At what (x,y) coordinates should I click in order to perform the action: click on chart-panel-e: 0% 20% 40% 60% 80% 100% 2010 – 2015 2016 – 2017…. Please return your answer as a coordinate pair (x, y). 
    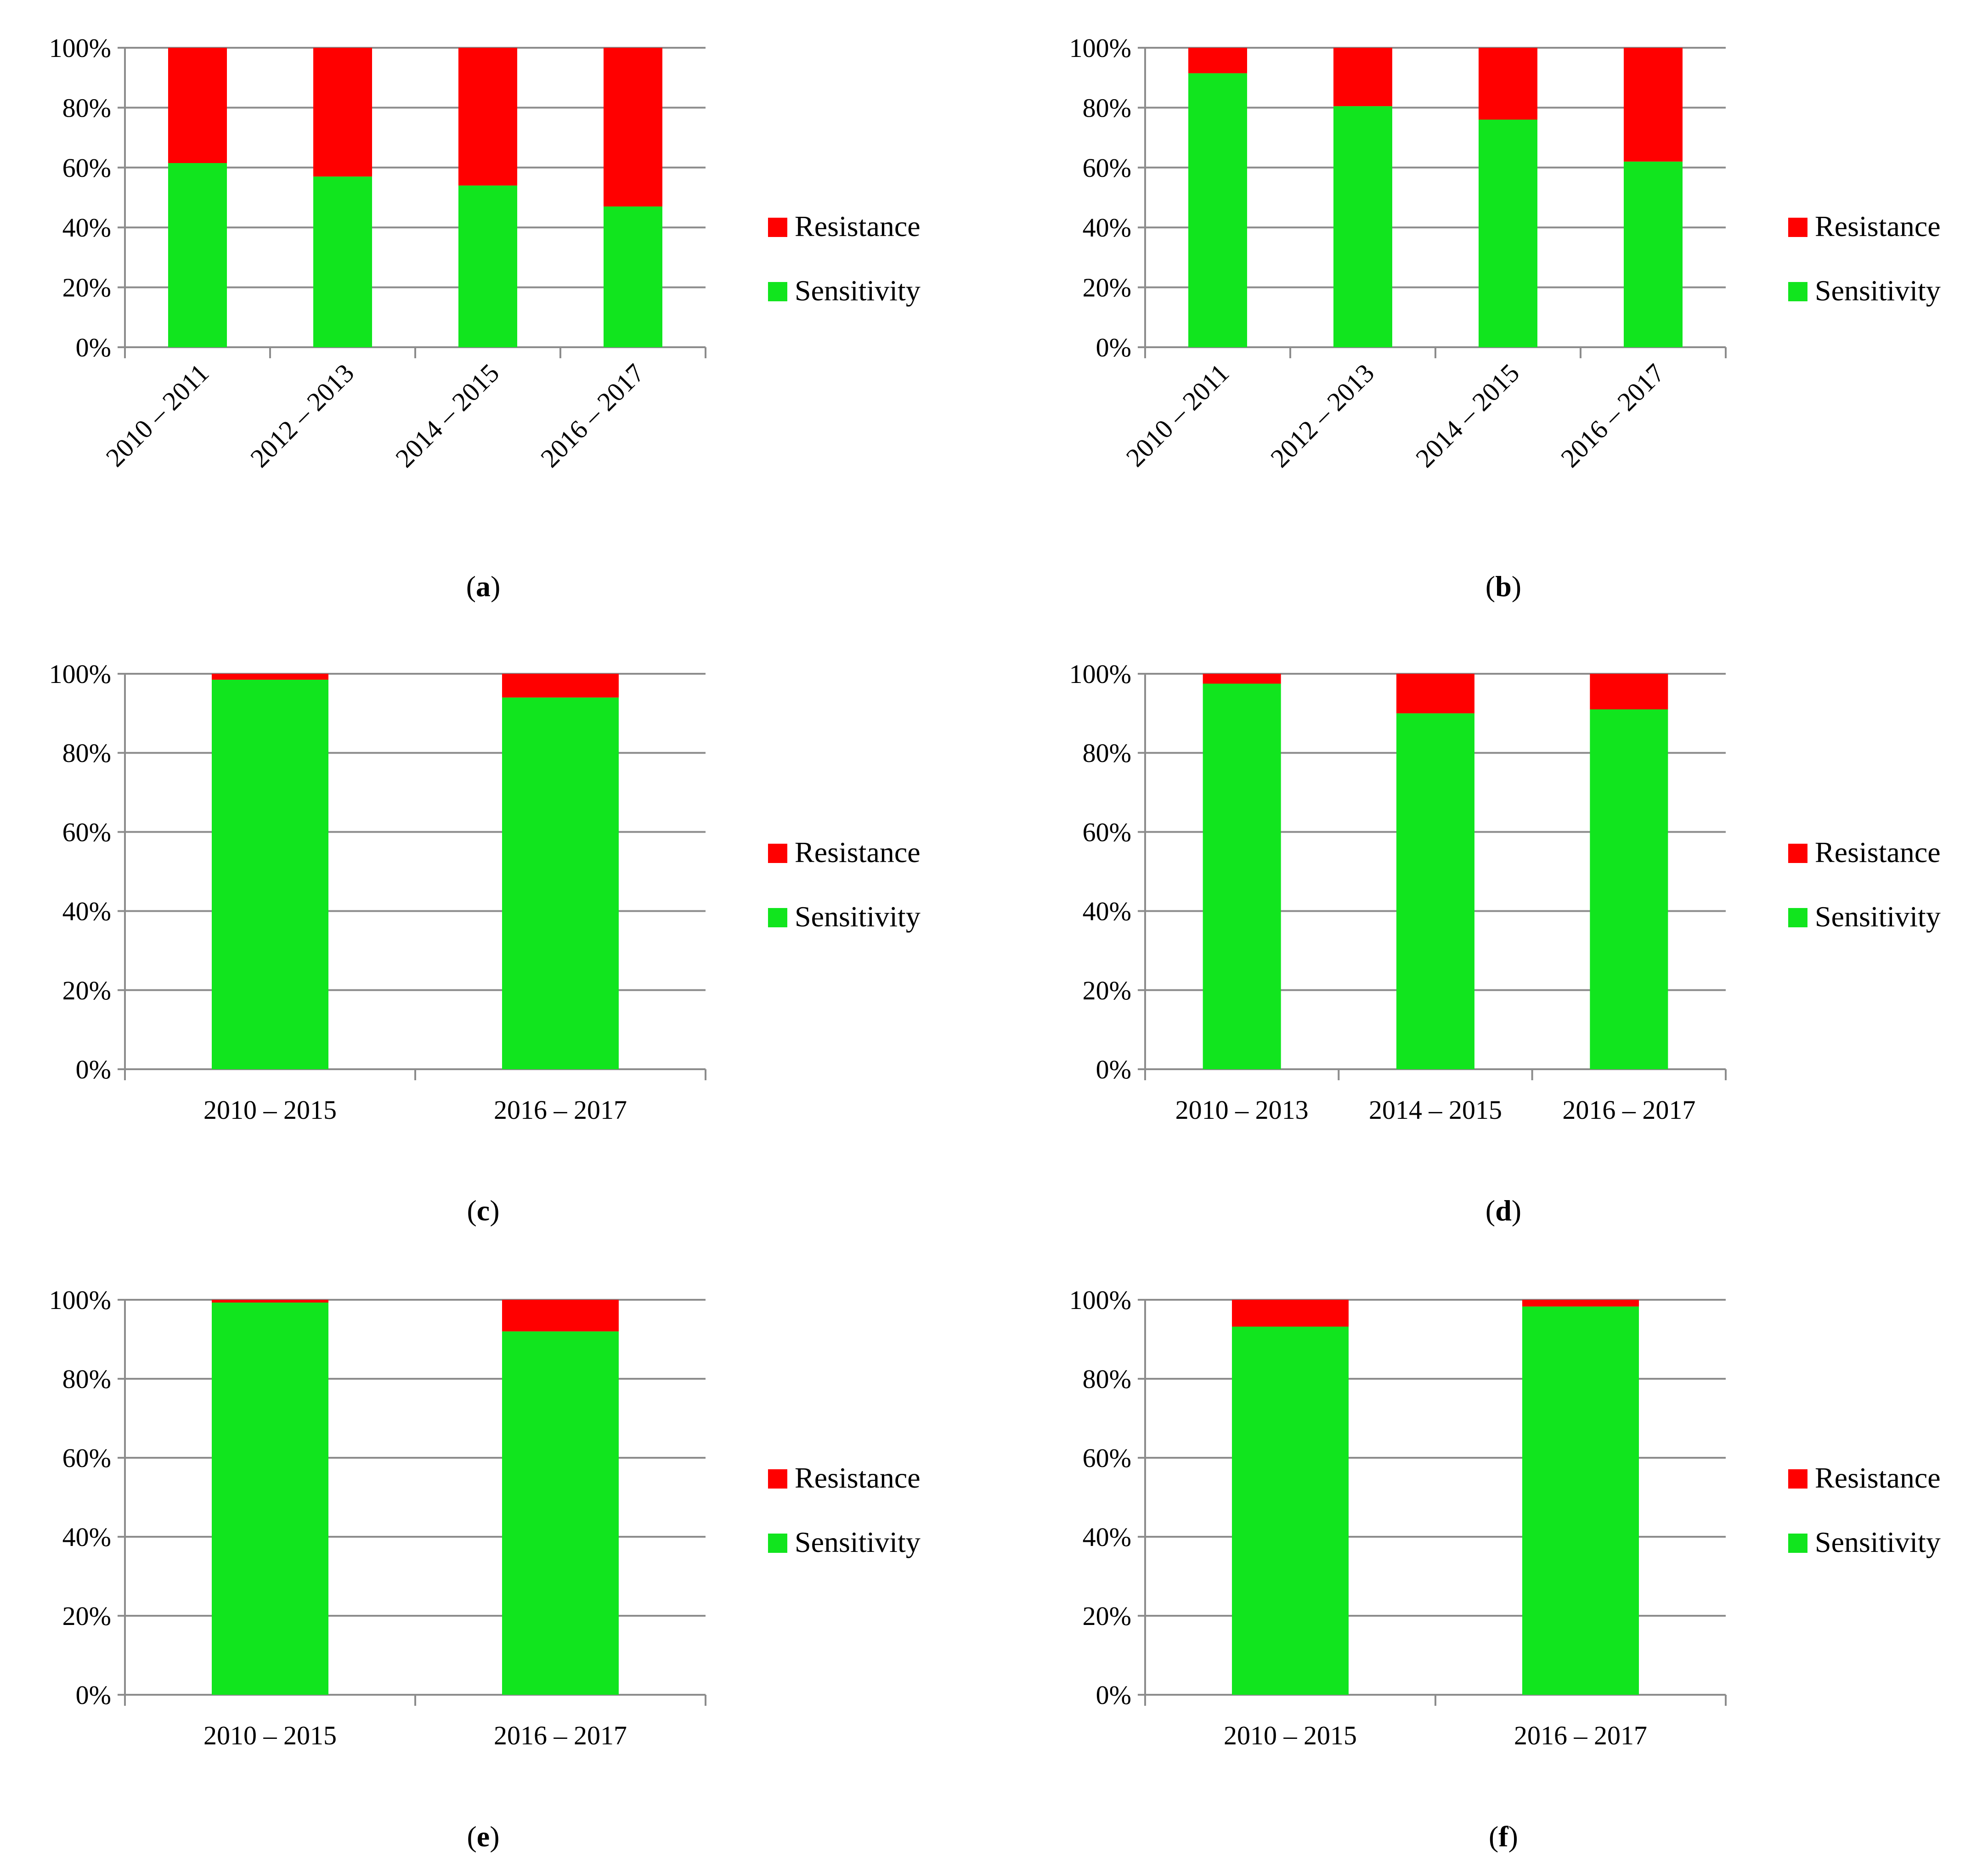
    Looking at the image, I should click on (485, 1569).